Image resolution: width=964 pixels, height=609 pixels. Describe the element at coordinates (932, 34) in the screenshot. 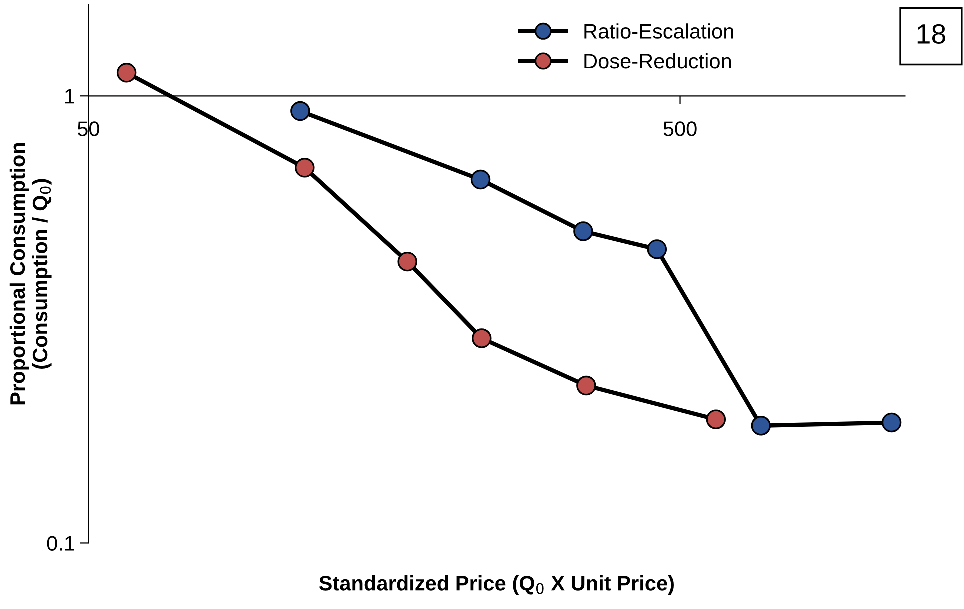

I see `text: 18` at that location.